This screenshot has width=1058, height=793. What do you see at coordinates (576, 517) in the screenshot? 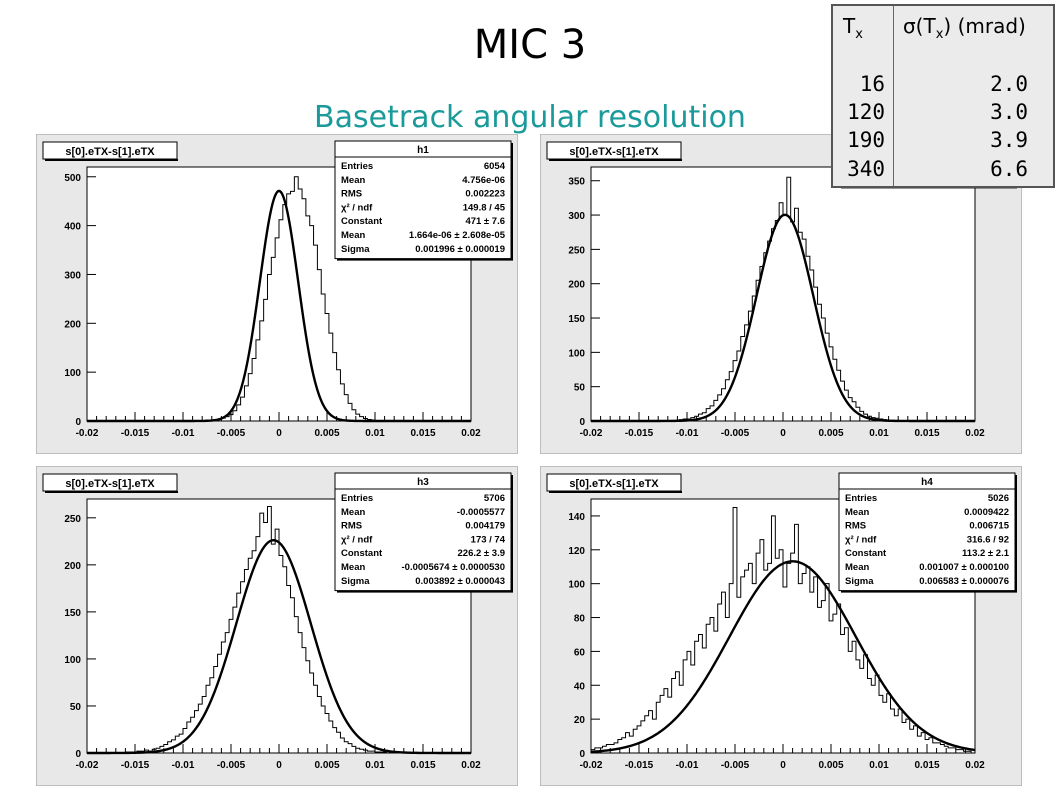
I see `y-tick-label: 140` at bounding box center [576, 517].